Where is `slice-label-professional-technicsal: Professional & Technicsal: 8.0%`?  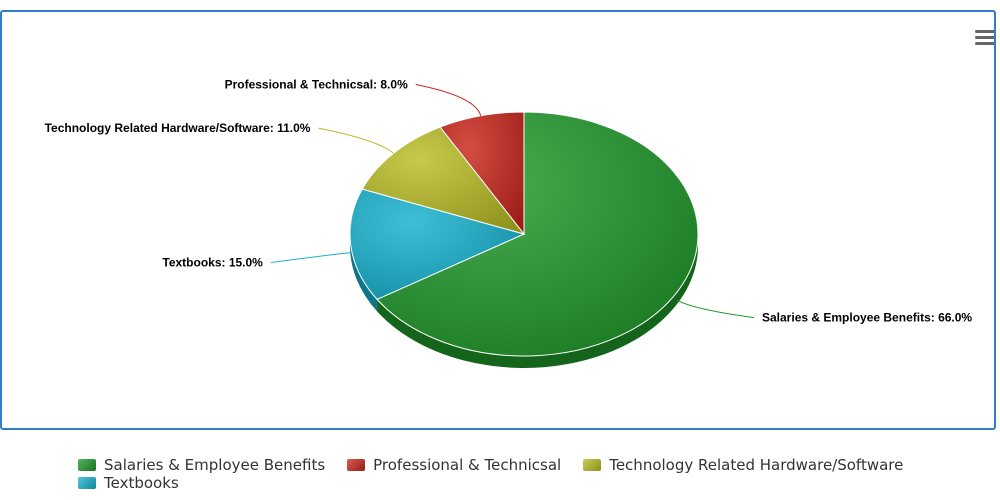
slice-label-professional-technicsal: Professional & Technicsal: 8.0% is located at coordinates (317, 84).